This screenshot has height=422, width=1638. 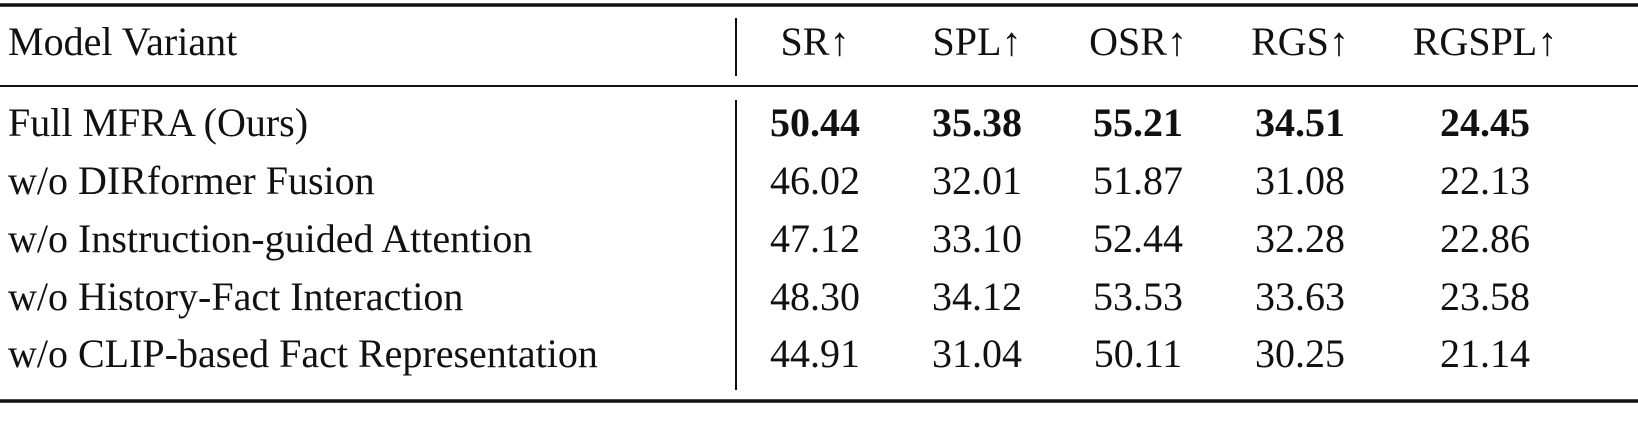 I want to click on row-label: Full MFRA (Ours), so click(x=158, y=122).